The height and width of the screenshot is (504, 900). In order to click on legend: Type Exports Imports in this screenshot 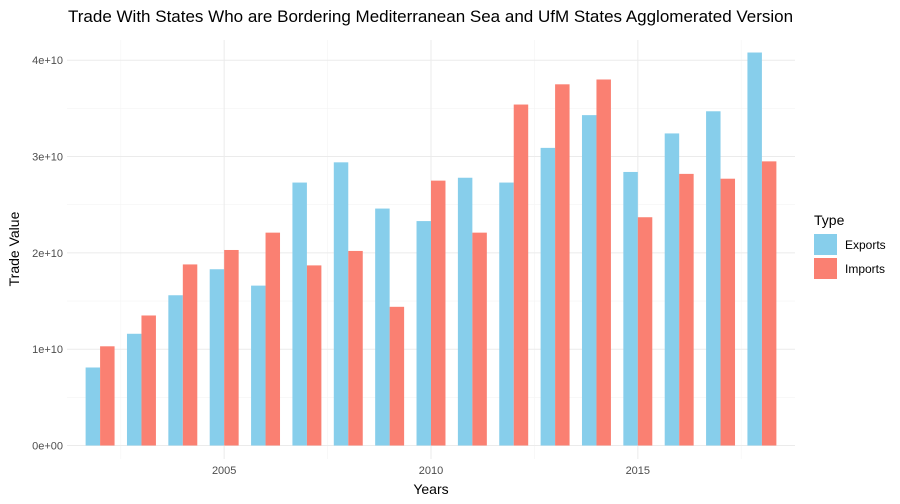, I will do `click(850, 245)`.